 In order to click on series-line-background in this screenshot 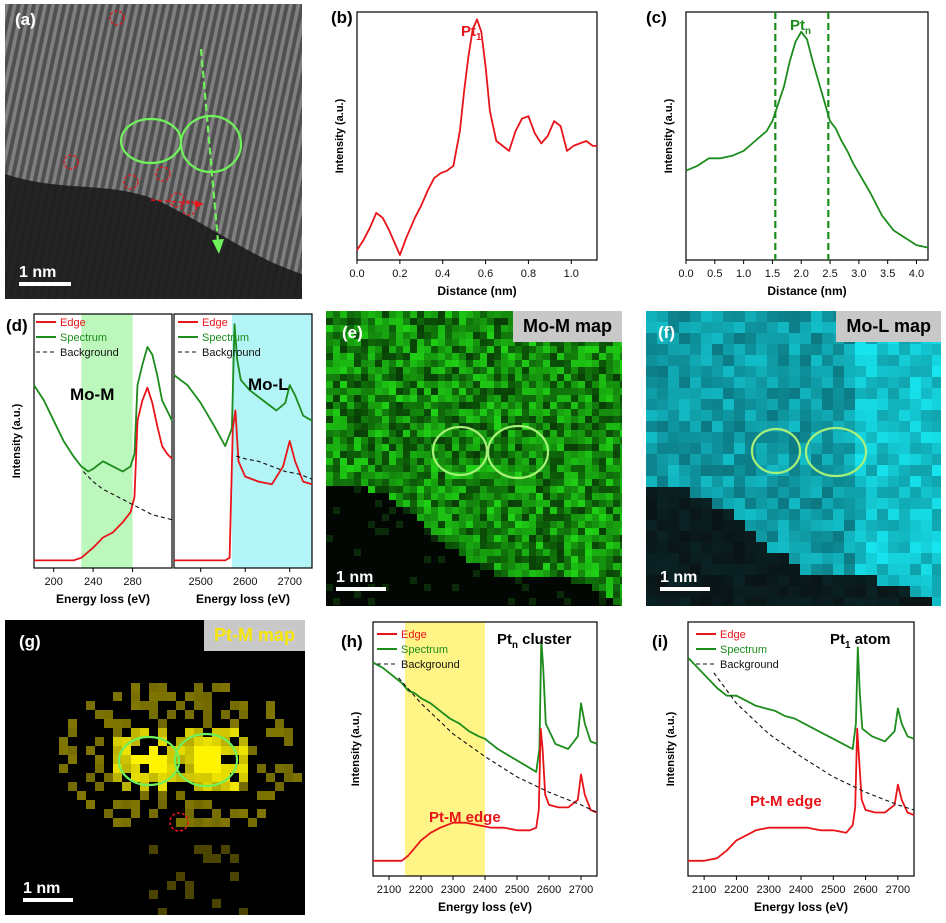, I will do `click(127, 496)`.